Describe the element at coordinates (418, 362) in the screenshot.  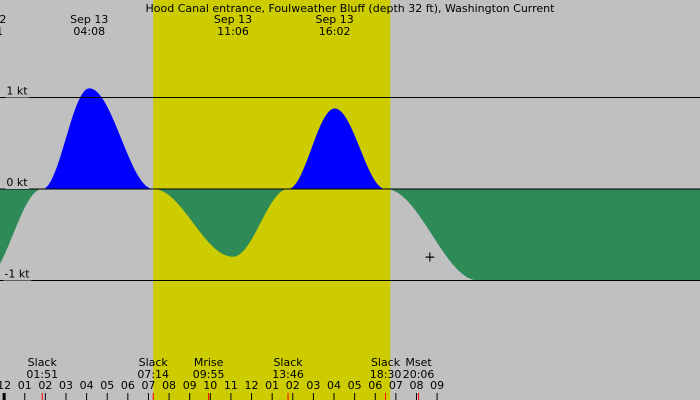
I see `bottom-event-label: Mset` at that location.